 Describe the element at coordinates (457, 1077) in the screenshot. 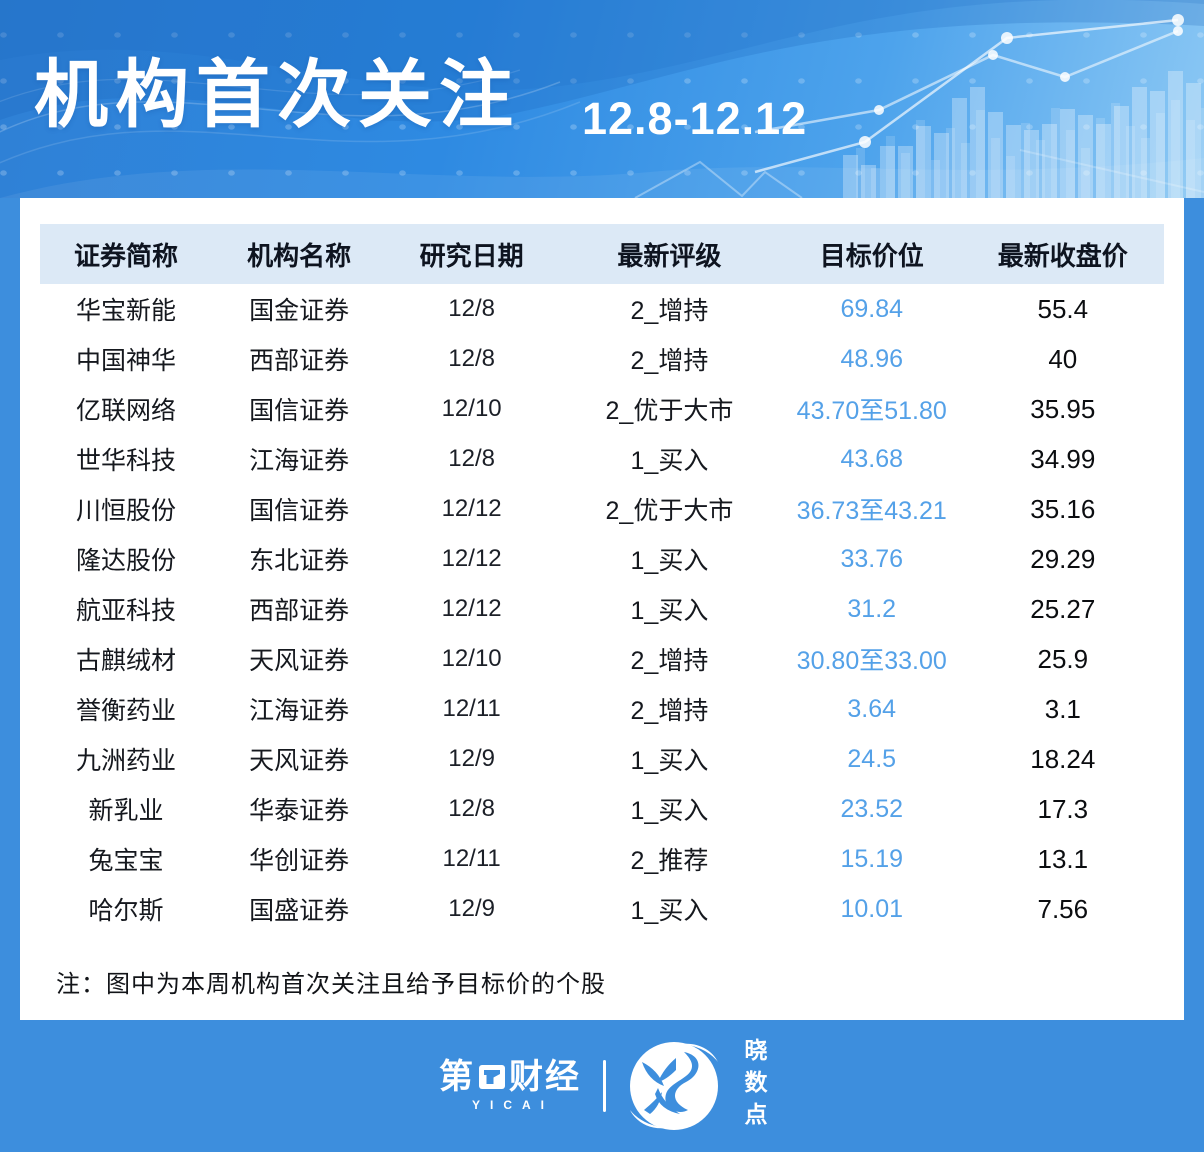

I see `brand-char-1: 第` at that location.